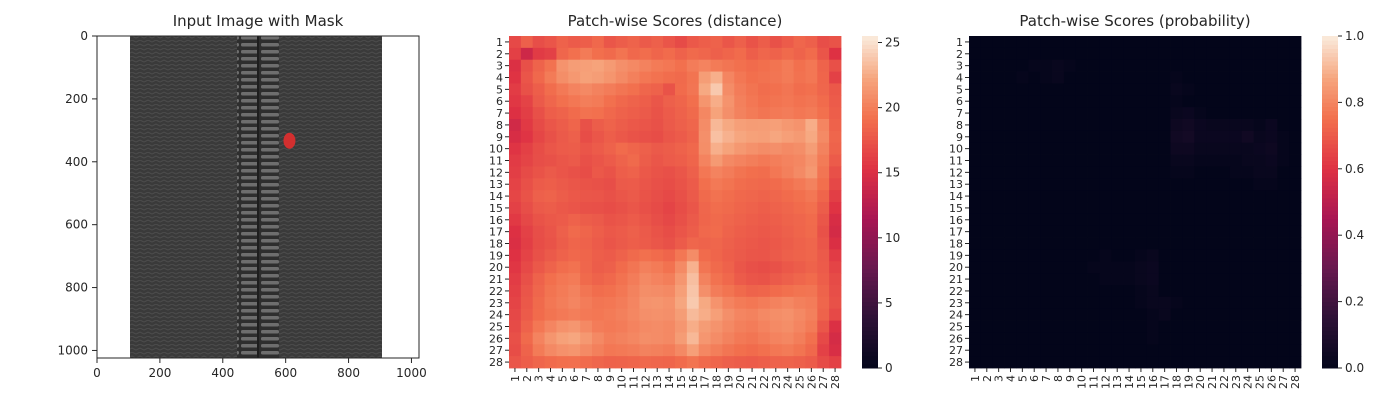 This screenshot has width=1400, height=400. Describe the element at coordinates (496, 255) in the screenshot. I see `y-tick-label: 19` at that location.